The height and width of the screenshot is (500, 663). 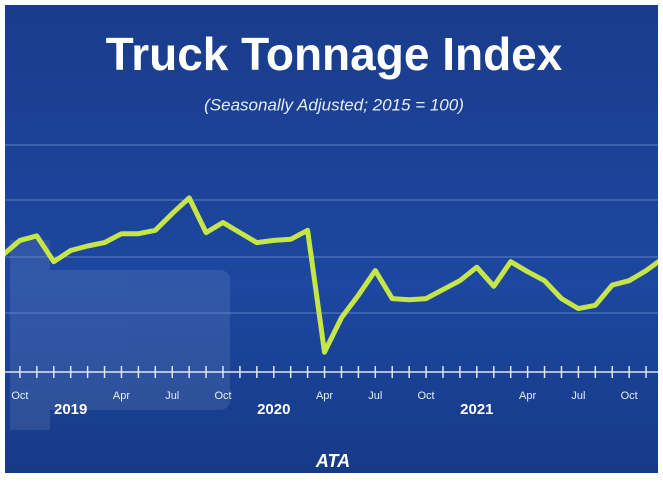 What do you see at coordinates (70, 409) in the screenshot?
I see `x-tick-label: 2019` at bounding box center [70, 409].